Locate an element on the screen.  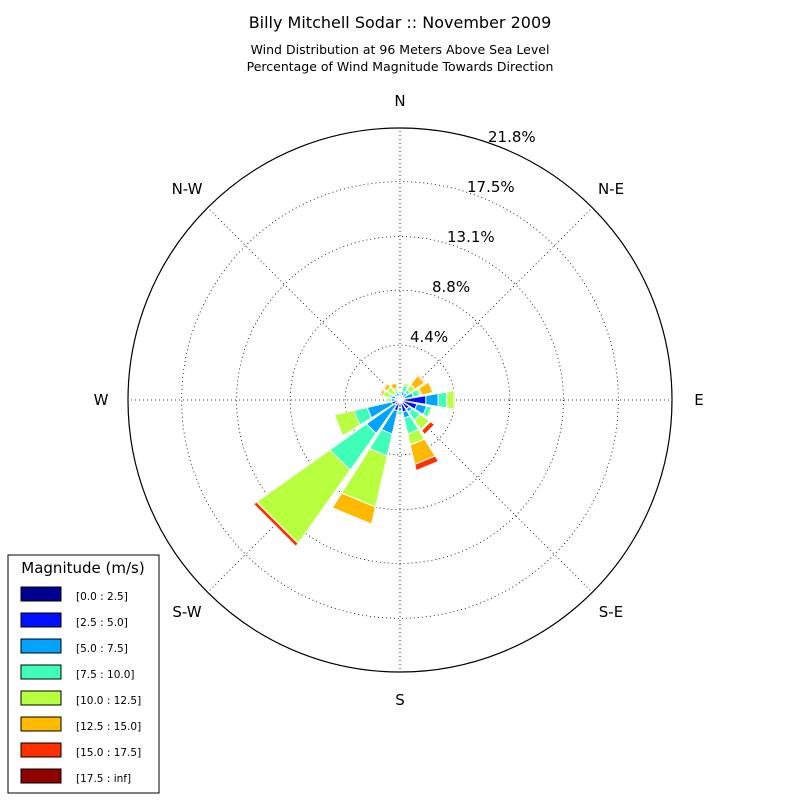
radial-tick-label-1: 4.4% is located at coordinates (429, 337).